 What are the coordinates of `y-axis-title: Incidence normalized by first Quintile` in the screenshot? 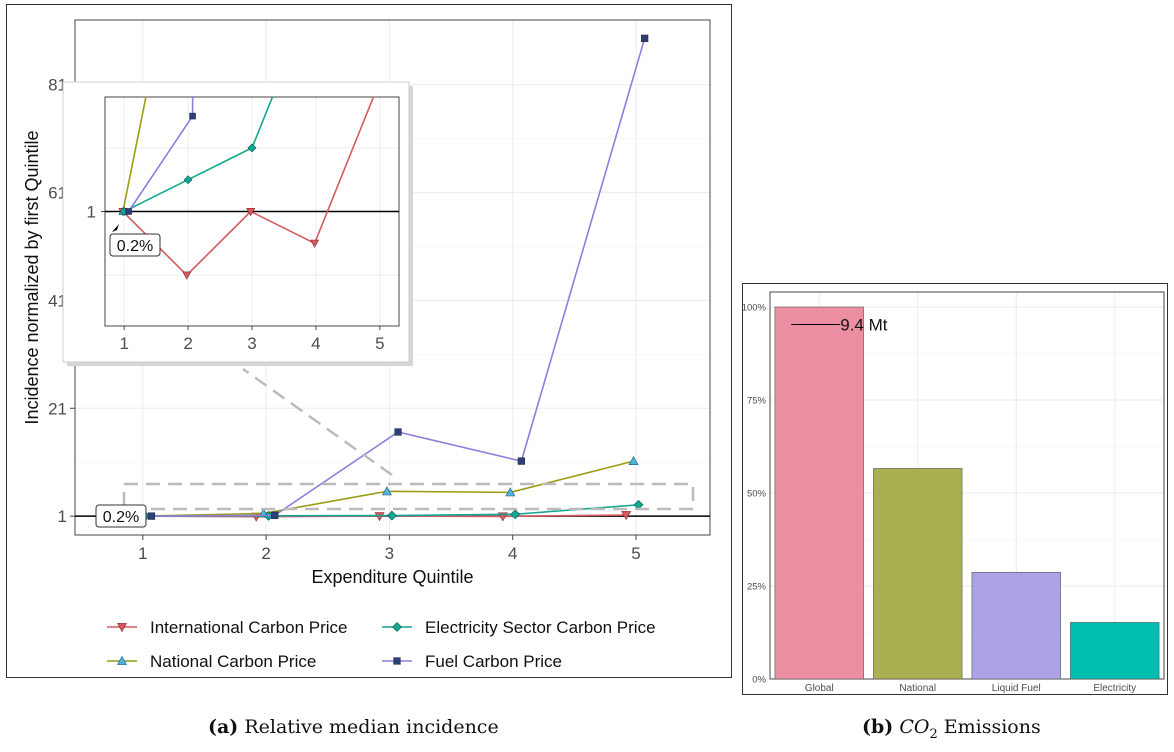 It's located at (32, 277).